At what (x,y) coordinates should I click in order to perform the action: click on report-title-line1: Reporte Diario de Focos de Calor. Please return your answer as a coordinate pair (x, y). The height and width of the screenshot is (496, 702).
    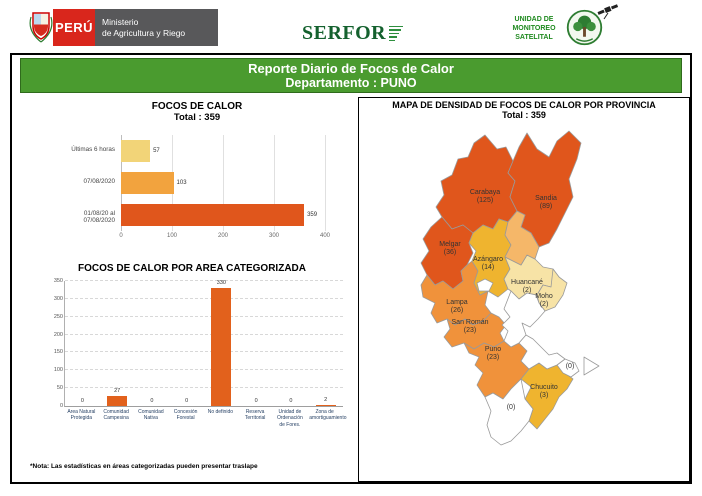
    Looking at the image, I should click on (351, 68).